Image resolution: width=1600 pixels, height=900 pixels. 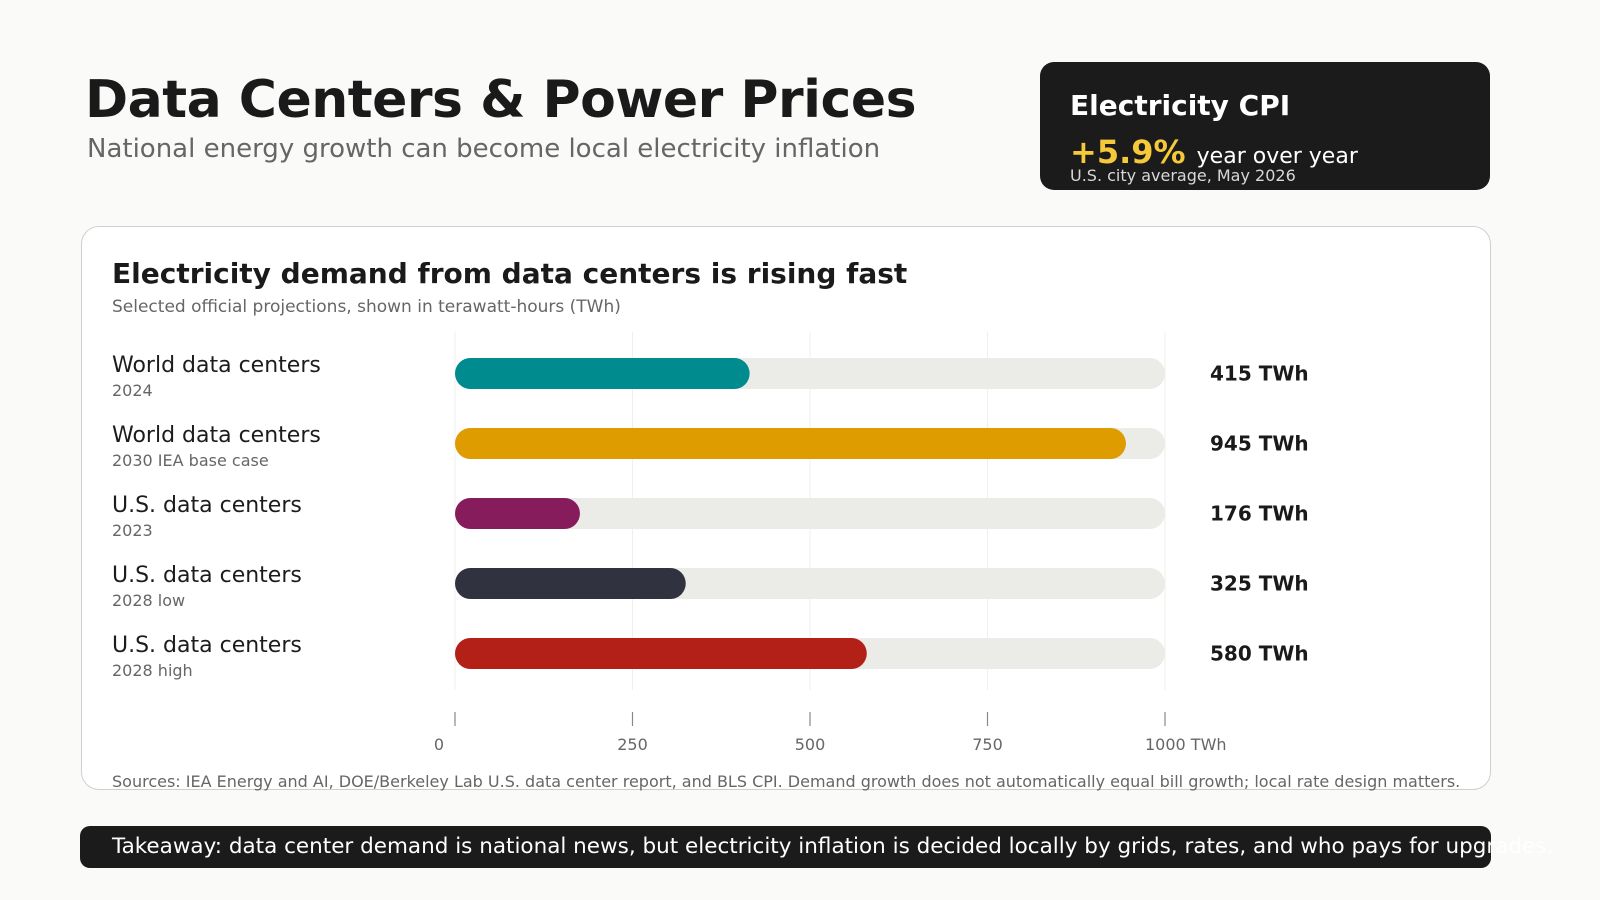 What do you see at coordinates (1259, 654) in the screenshot?
I see `bar-value-label: 580 TWh` at bounding box center [1259, 654].